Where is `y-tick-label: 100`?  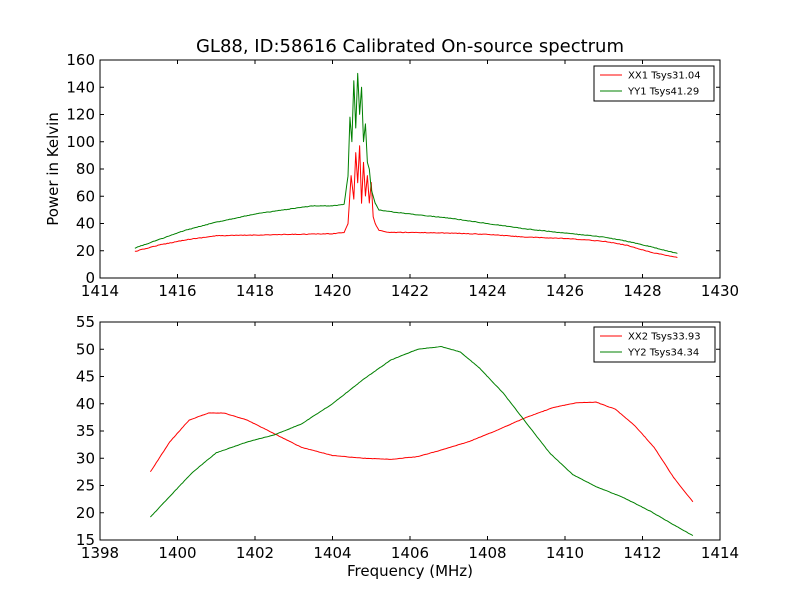
y-tick-label: 100 is located at coordinates (80, 142).